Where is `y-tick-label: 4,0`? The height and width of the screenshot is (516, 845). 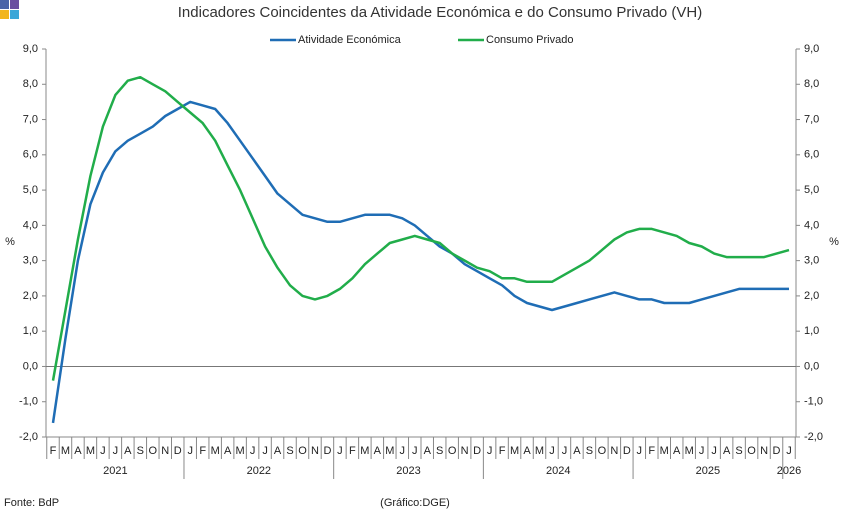 y-tick-label: 4,0 is located at coordinates (30, 225).